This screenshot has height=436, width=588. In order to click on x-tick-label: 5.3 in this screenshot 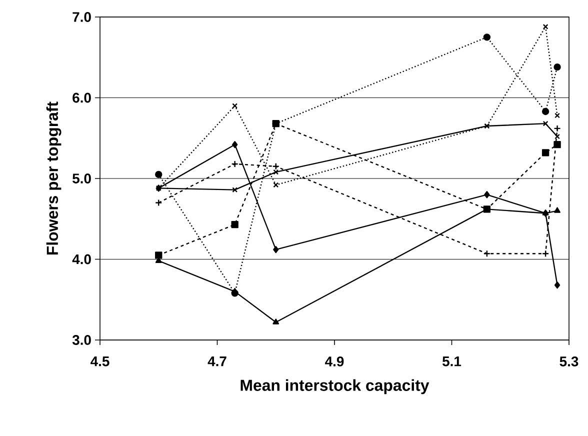, I will do `click(569, 361)`.